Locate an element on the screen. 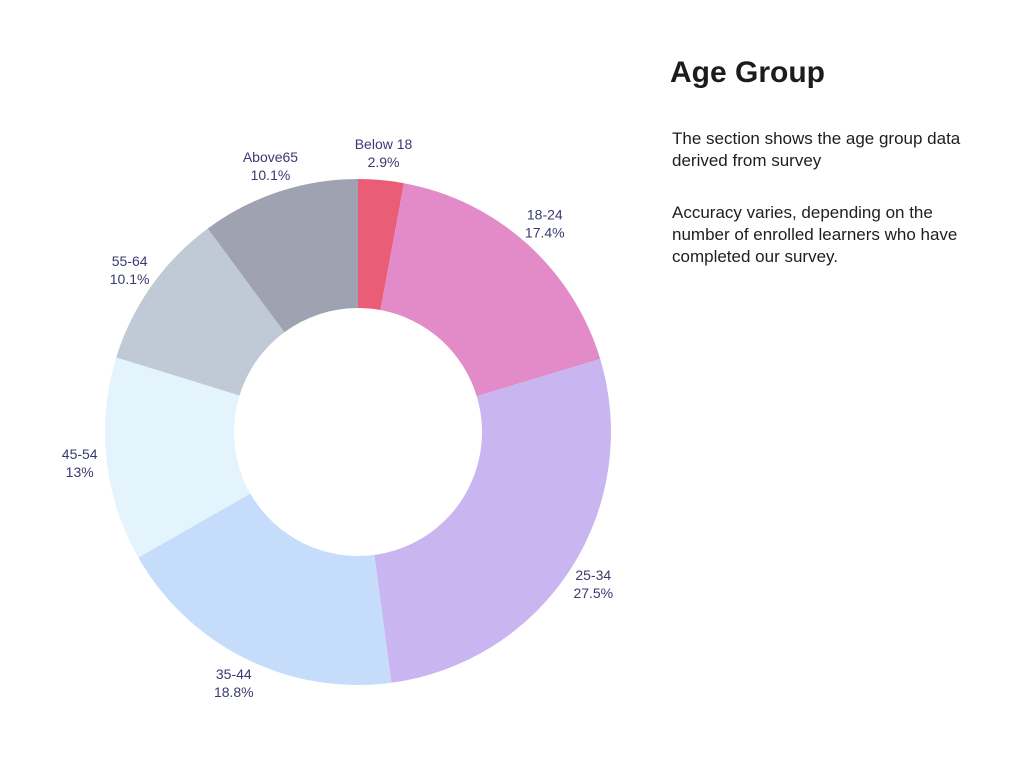 This screenshot has width=1024, height=768. slice-label-below-18: Below 18 2.9% is located at coordinates (384, 153).